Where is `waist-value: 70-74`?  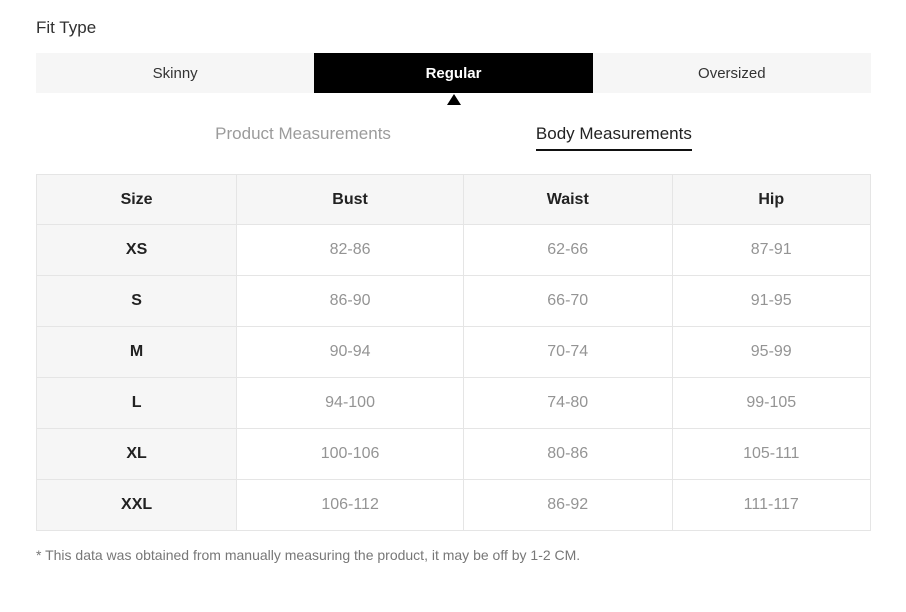
waist-value: 70-74 is located at coordinates (568, 352).